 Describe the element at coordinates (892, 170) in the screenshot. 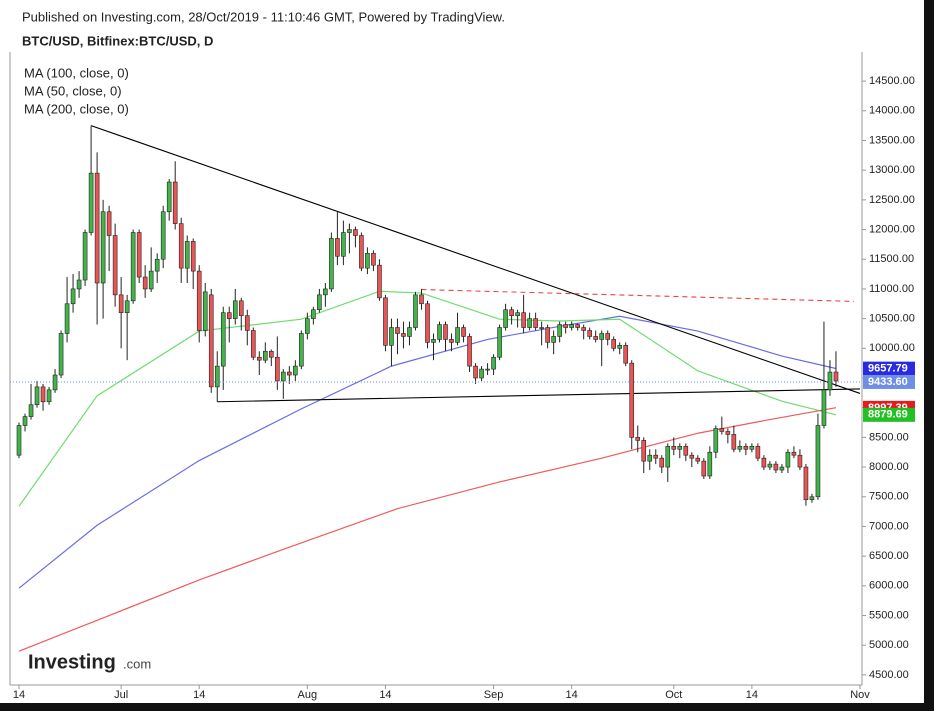

I see `y-tick-label: 13000.00` at that location.